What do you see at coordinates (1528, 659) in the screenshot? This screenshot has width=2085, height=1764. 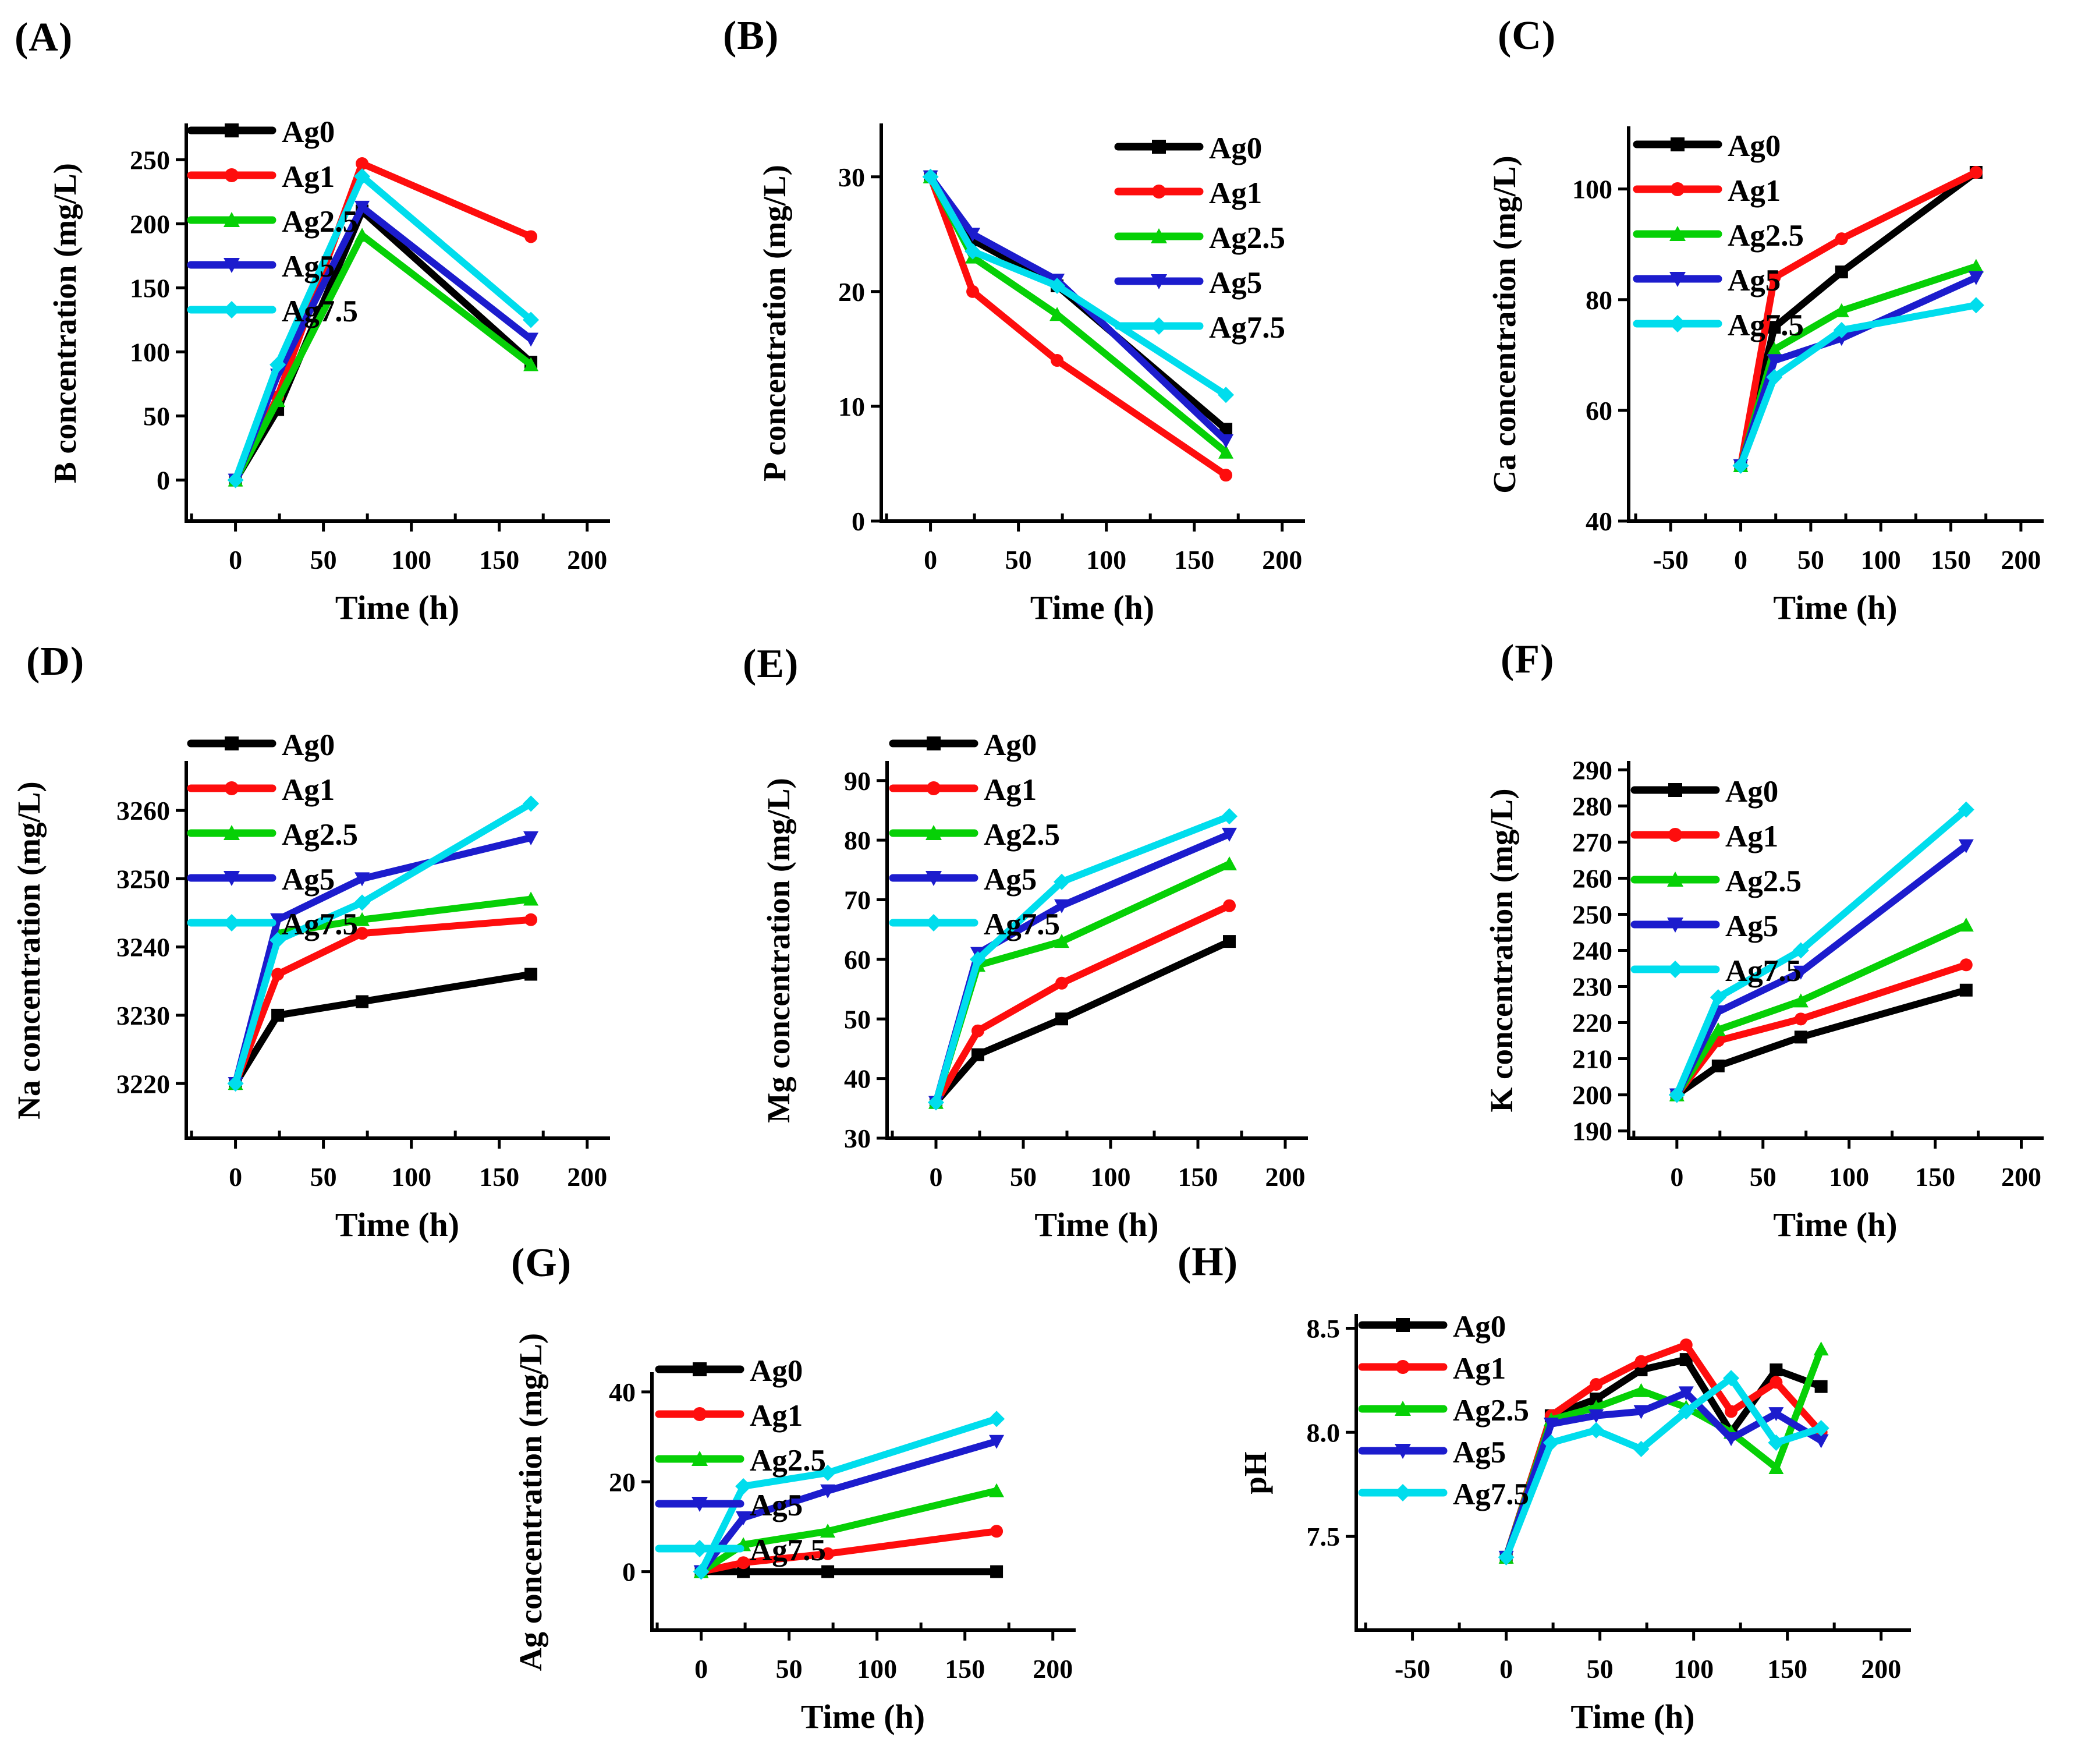 I see `panel-f-label: (F)` at bounding box center [1528, 659].